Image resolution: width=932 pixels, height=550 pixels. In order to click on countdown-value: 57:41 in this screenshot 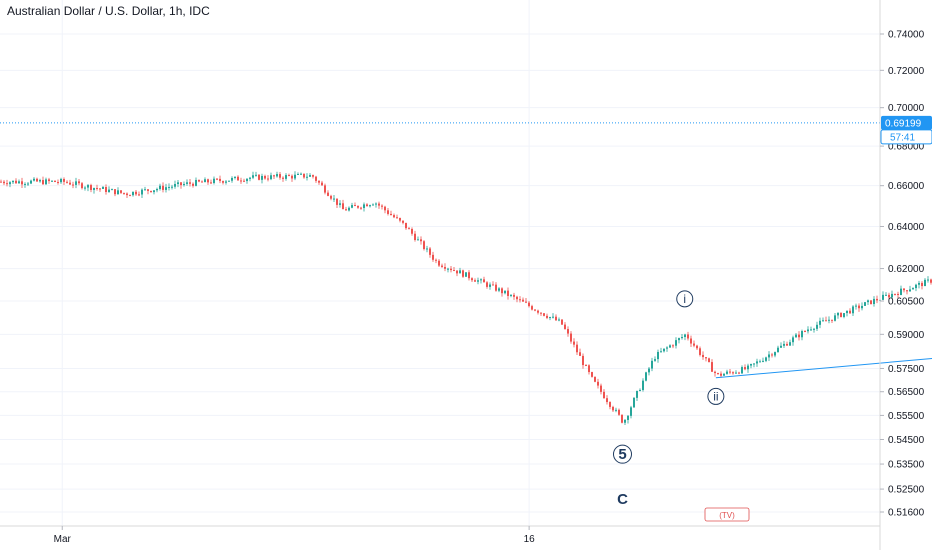, I will do `click(902, 137)`.